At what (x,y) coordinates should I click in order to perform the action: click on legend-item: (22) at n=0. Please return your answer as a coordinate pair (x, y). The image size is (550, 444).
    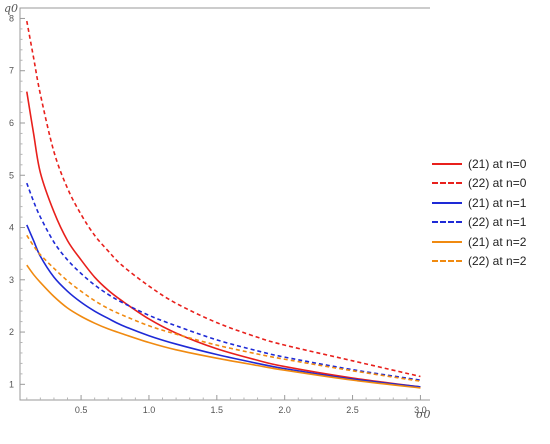
    Looking at the image, I should click on (490, 184).